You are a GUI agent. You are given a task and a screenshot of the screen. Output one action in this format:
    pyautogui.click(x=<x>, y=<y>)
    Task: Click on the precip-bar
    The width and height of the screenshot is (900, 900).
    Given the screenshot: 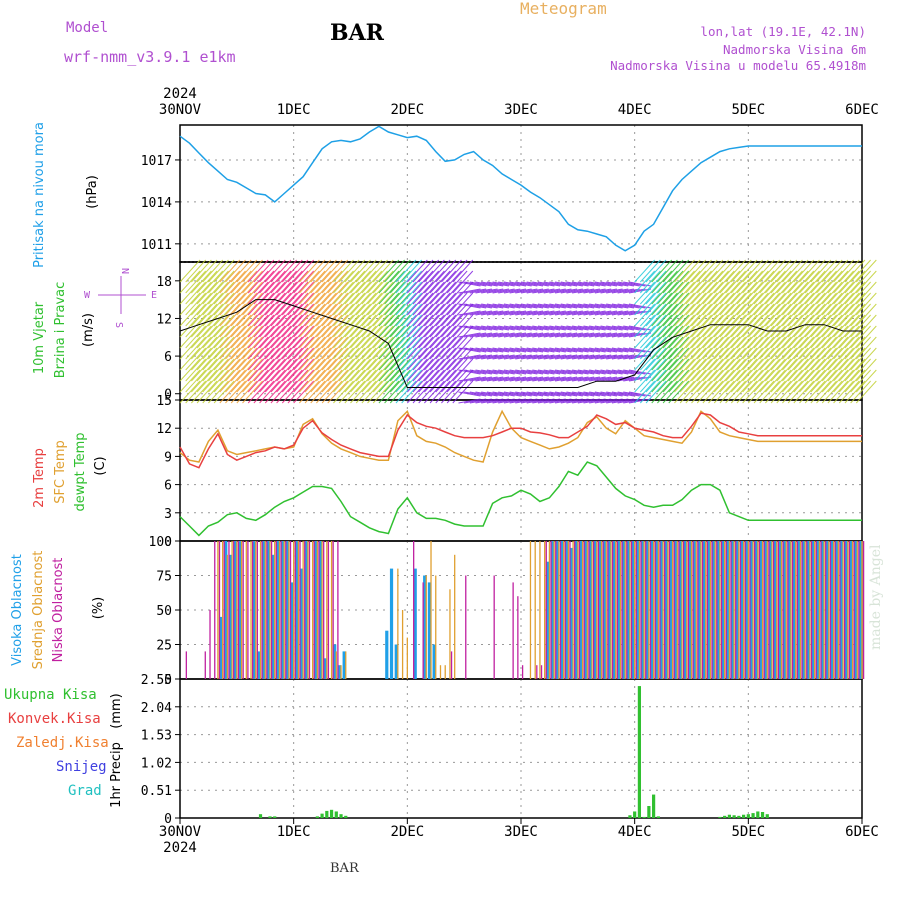 What is the action you would take?
    pyautogui.click(x=635, y=814)
    